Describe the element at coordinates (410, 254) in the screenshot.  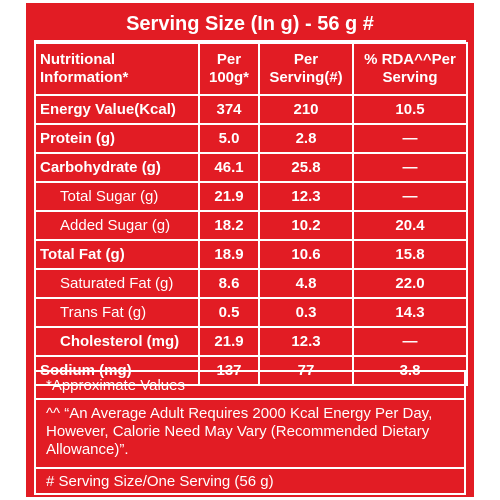
I see `rda-value: 15.8` at that location.